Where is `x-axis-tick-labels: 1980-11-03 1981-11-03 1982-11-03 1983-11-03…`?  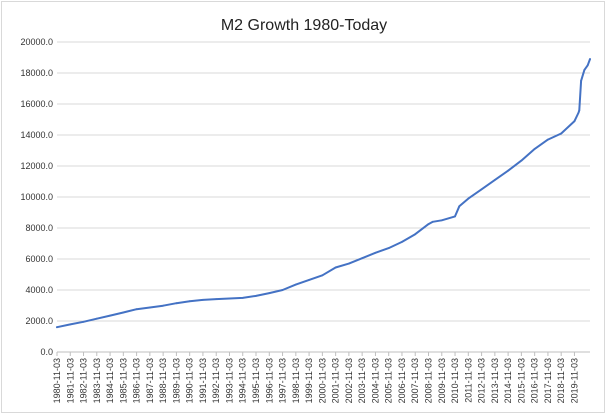 x-axis-tick-labels: 1980-11-03 1981-11-03 1982-11-03 1983-11-03… is located at coordinates (315, 380).